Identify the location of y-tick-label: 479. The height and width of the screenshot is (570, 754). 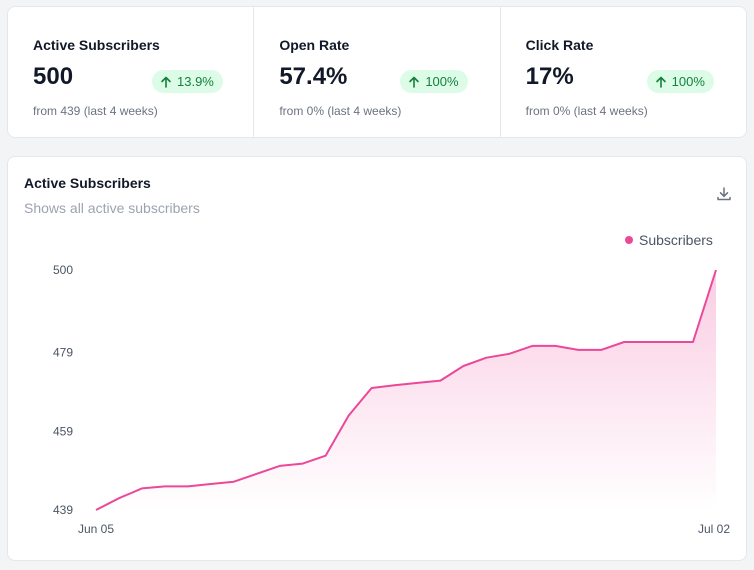
(63, 353).